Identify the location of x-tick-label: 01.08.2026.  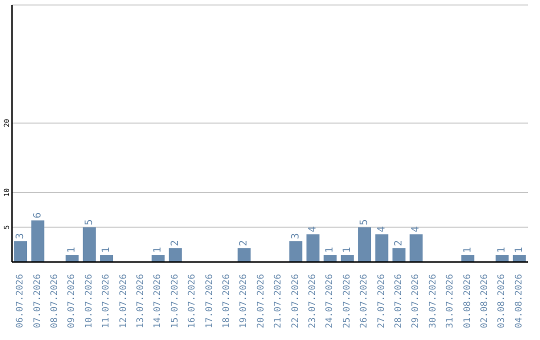
(467, 301).